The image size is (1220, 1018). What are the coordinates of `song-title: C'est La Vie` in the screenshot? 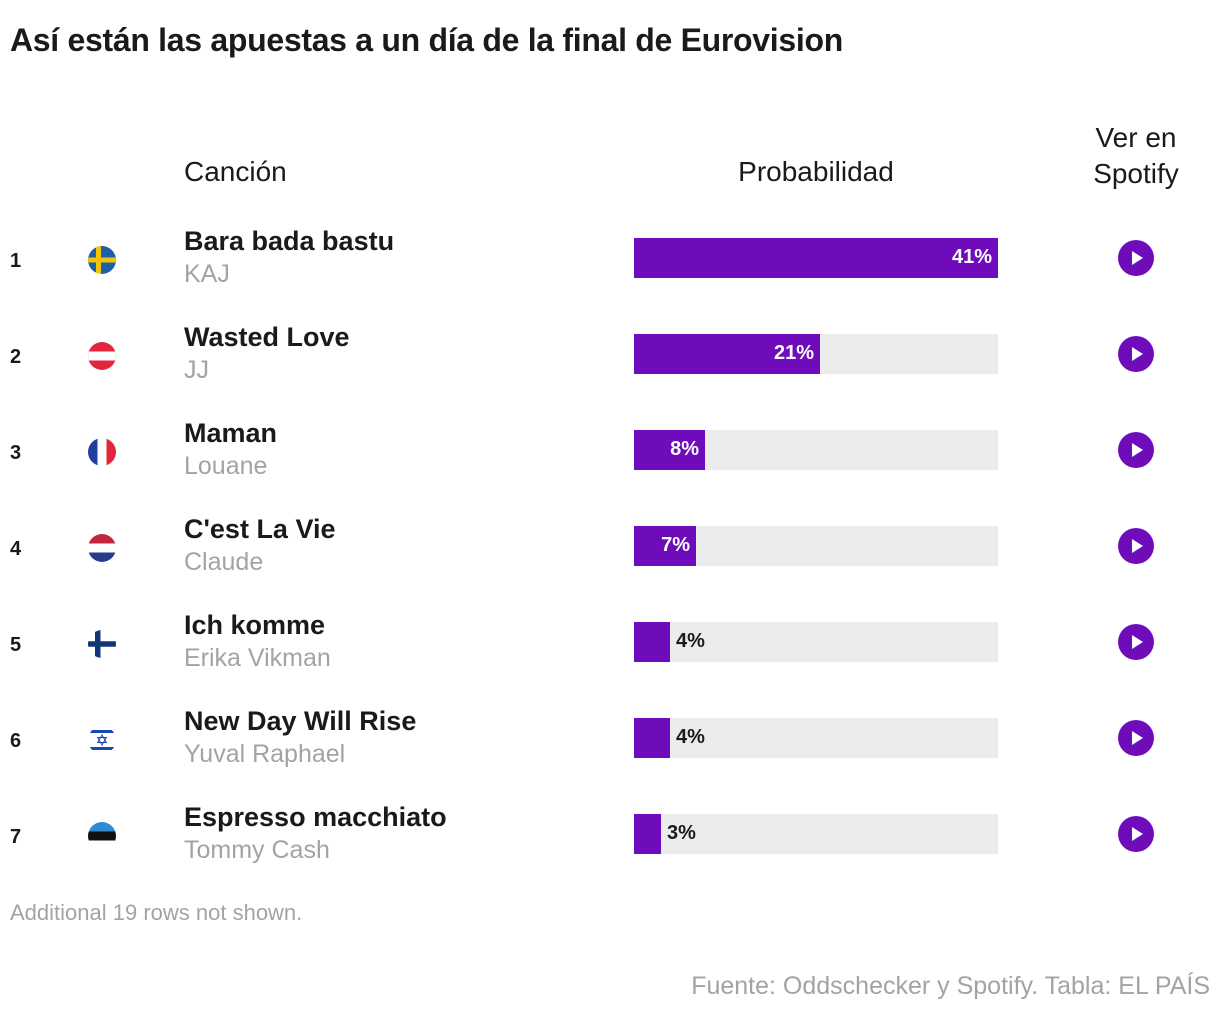 It's located at (260, 529).